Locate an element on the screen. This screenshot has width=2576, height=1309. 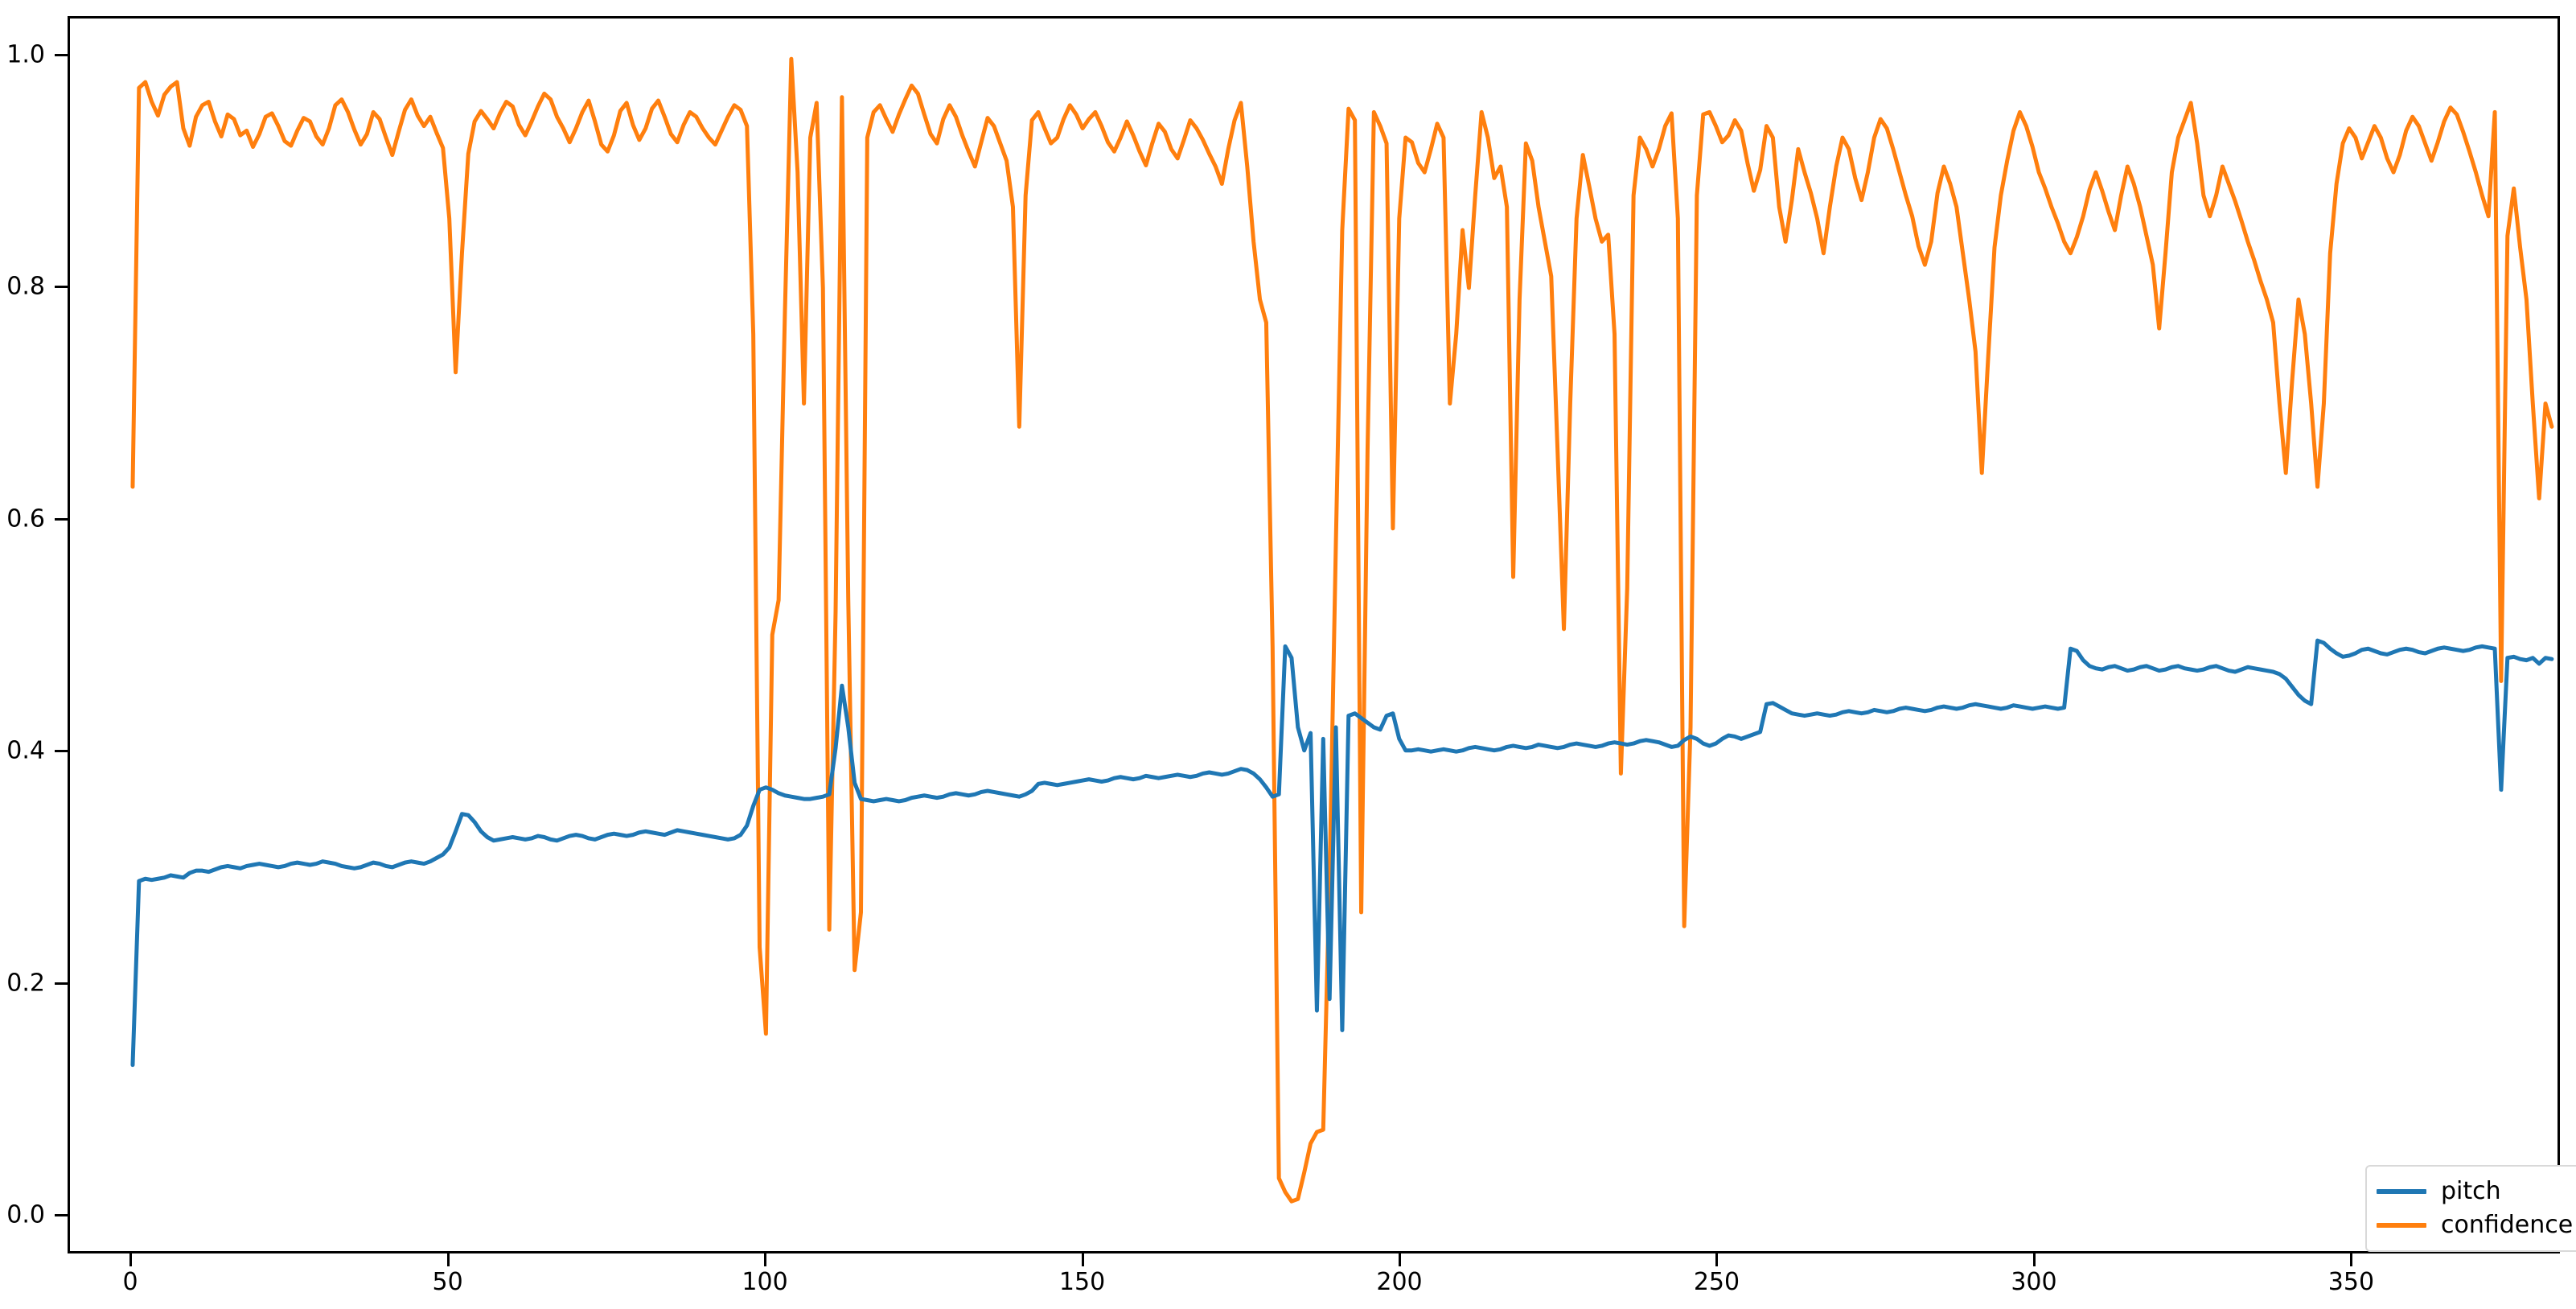
x-tick-label: 0 is located at coordinates (130, 1282).